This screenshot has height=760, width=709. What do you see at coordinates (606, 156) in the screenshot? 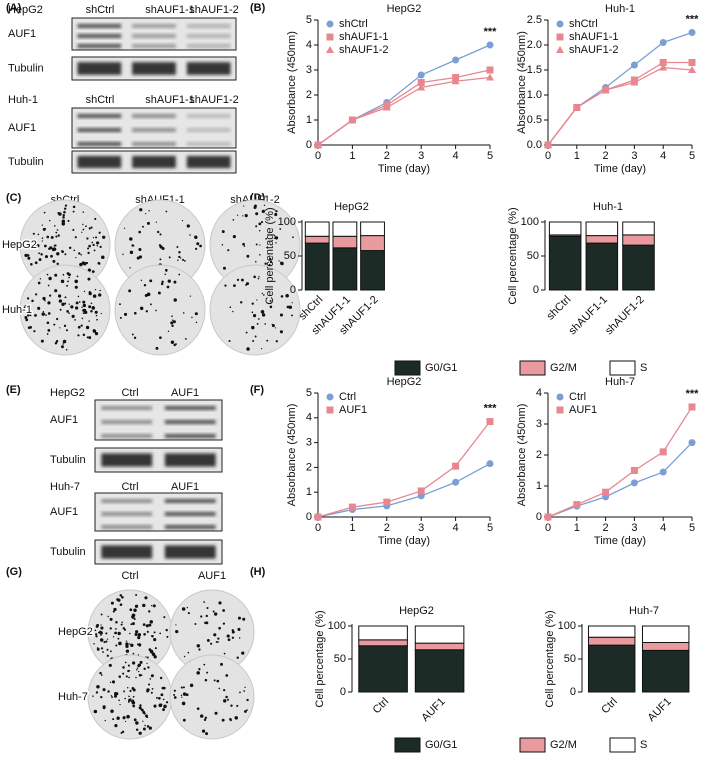
I see `x-tick-label: 2` at bounding box center [606, 156].